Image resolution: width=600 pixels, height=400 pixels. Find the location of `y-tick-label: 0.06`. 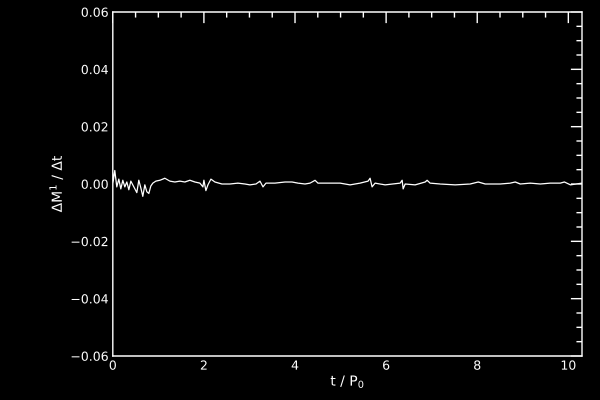

y-tick-label: 0.06 is located at coordinates (95, 12).